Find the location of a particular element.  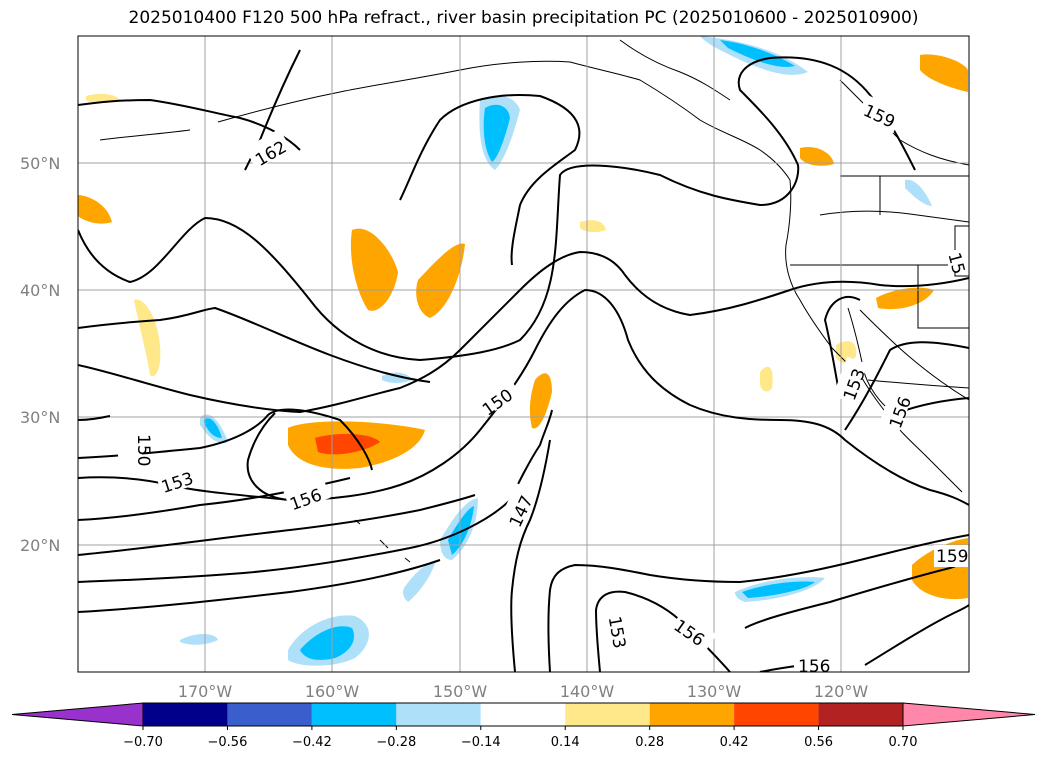

longitude-labels: 170°W 160°W 150°W 140°W 130°W 120°W is located at coordinates (523, 691).